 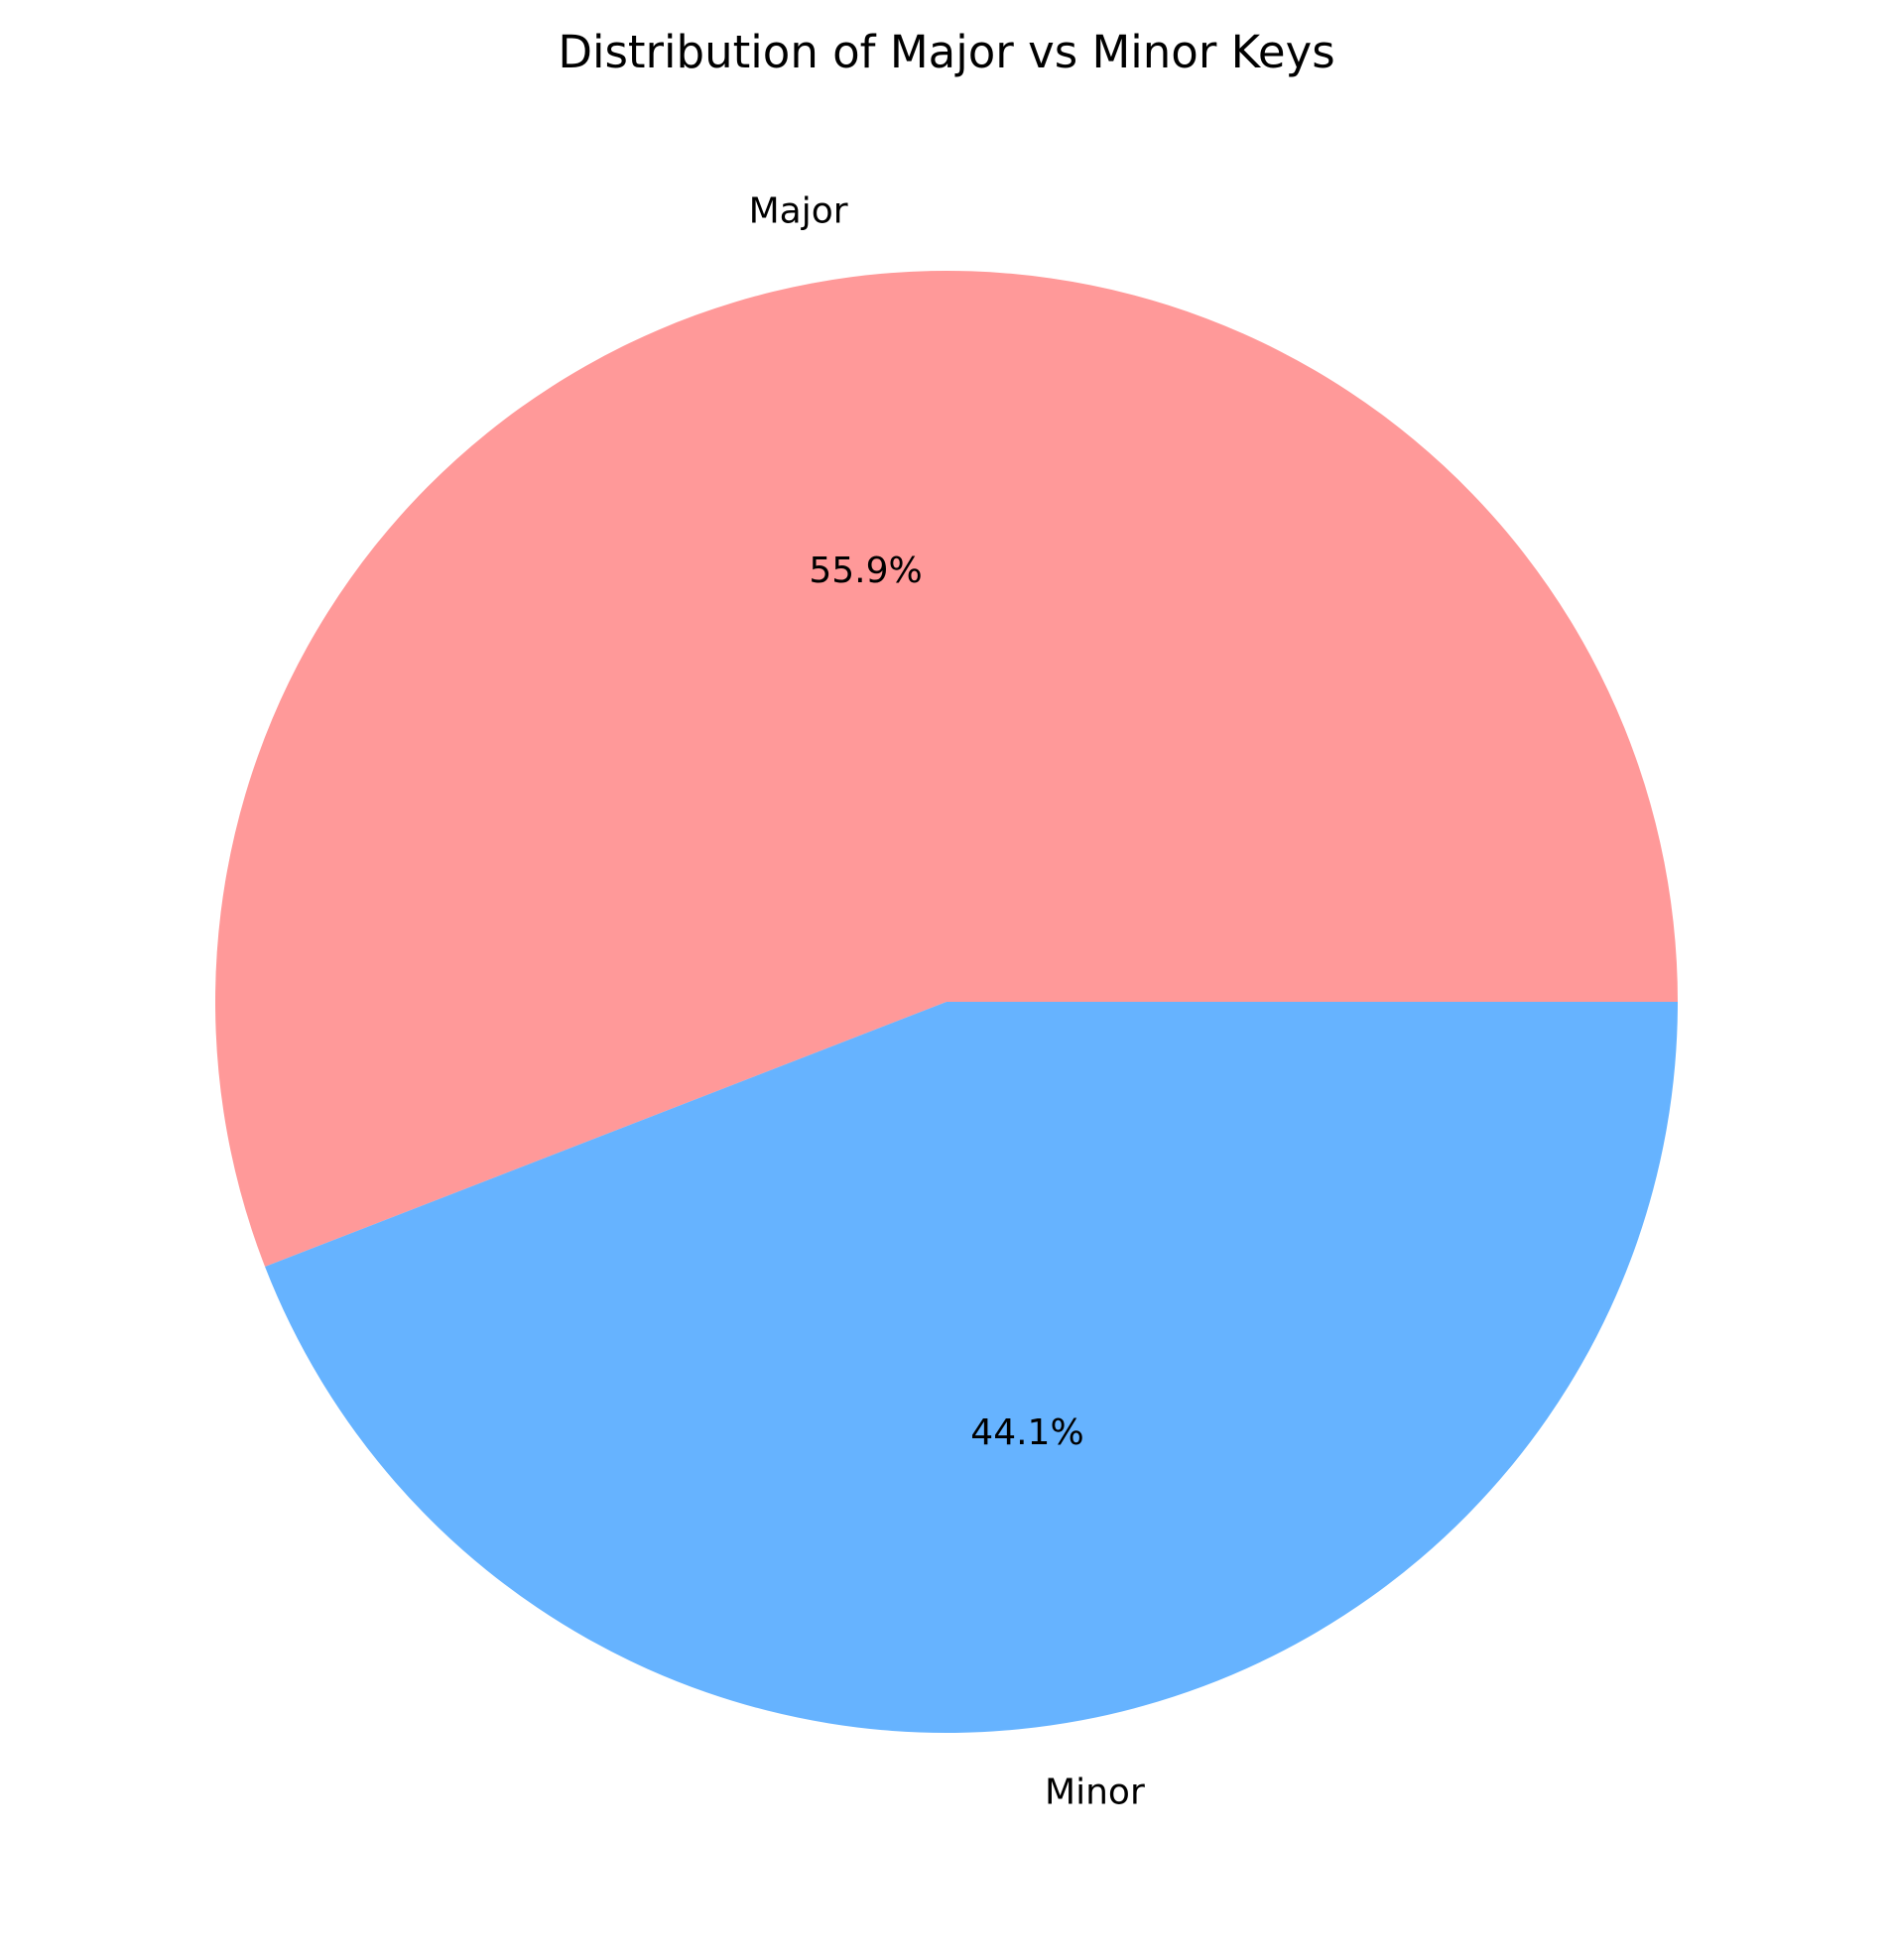 What do you see at coordinates (865, 571) in the screenshot?
I see `slice-percent-major: 55.9%` at bounding box center [865, 571].